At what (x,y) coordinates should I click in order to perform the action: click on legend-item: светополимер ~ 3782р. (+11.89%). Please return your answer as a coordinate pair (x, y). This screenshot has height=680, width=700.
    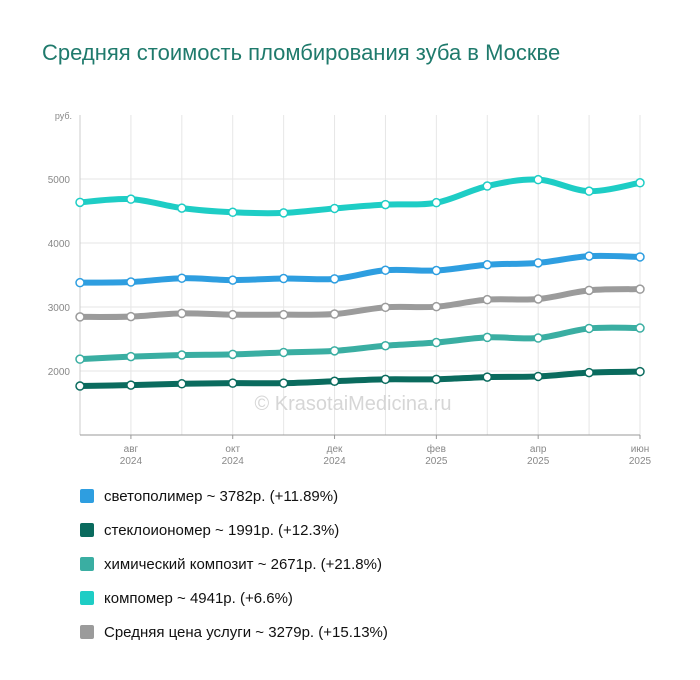
    Looking at the image, I should click on (209, 496).